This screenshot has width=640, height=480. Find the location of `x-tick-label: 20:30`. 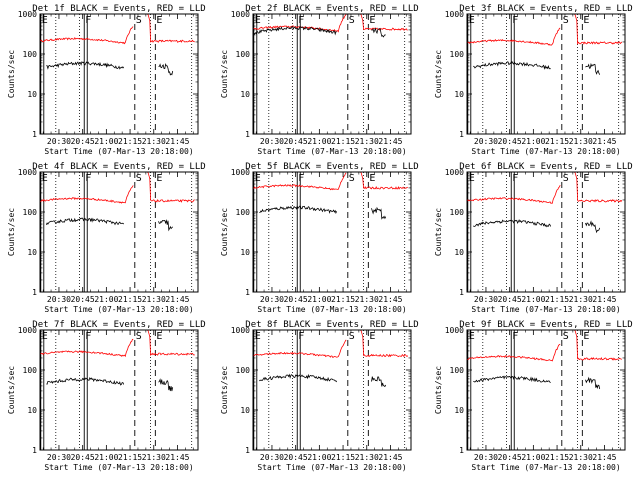

x-tick-label: 20:30 is located at coordinates (272, 457).